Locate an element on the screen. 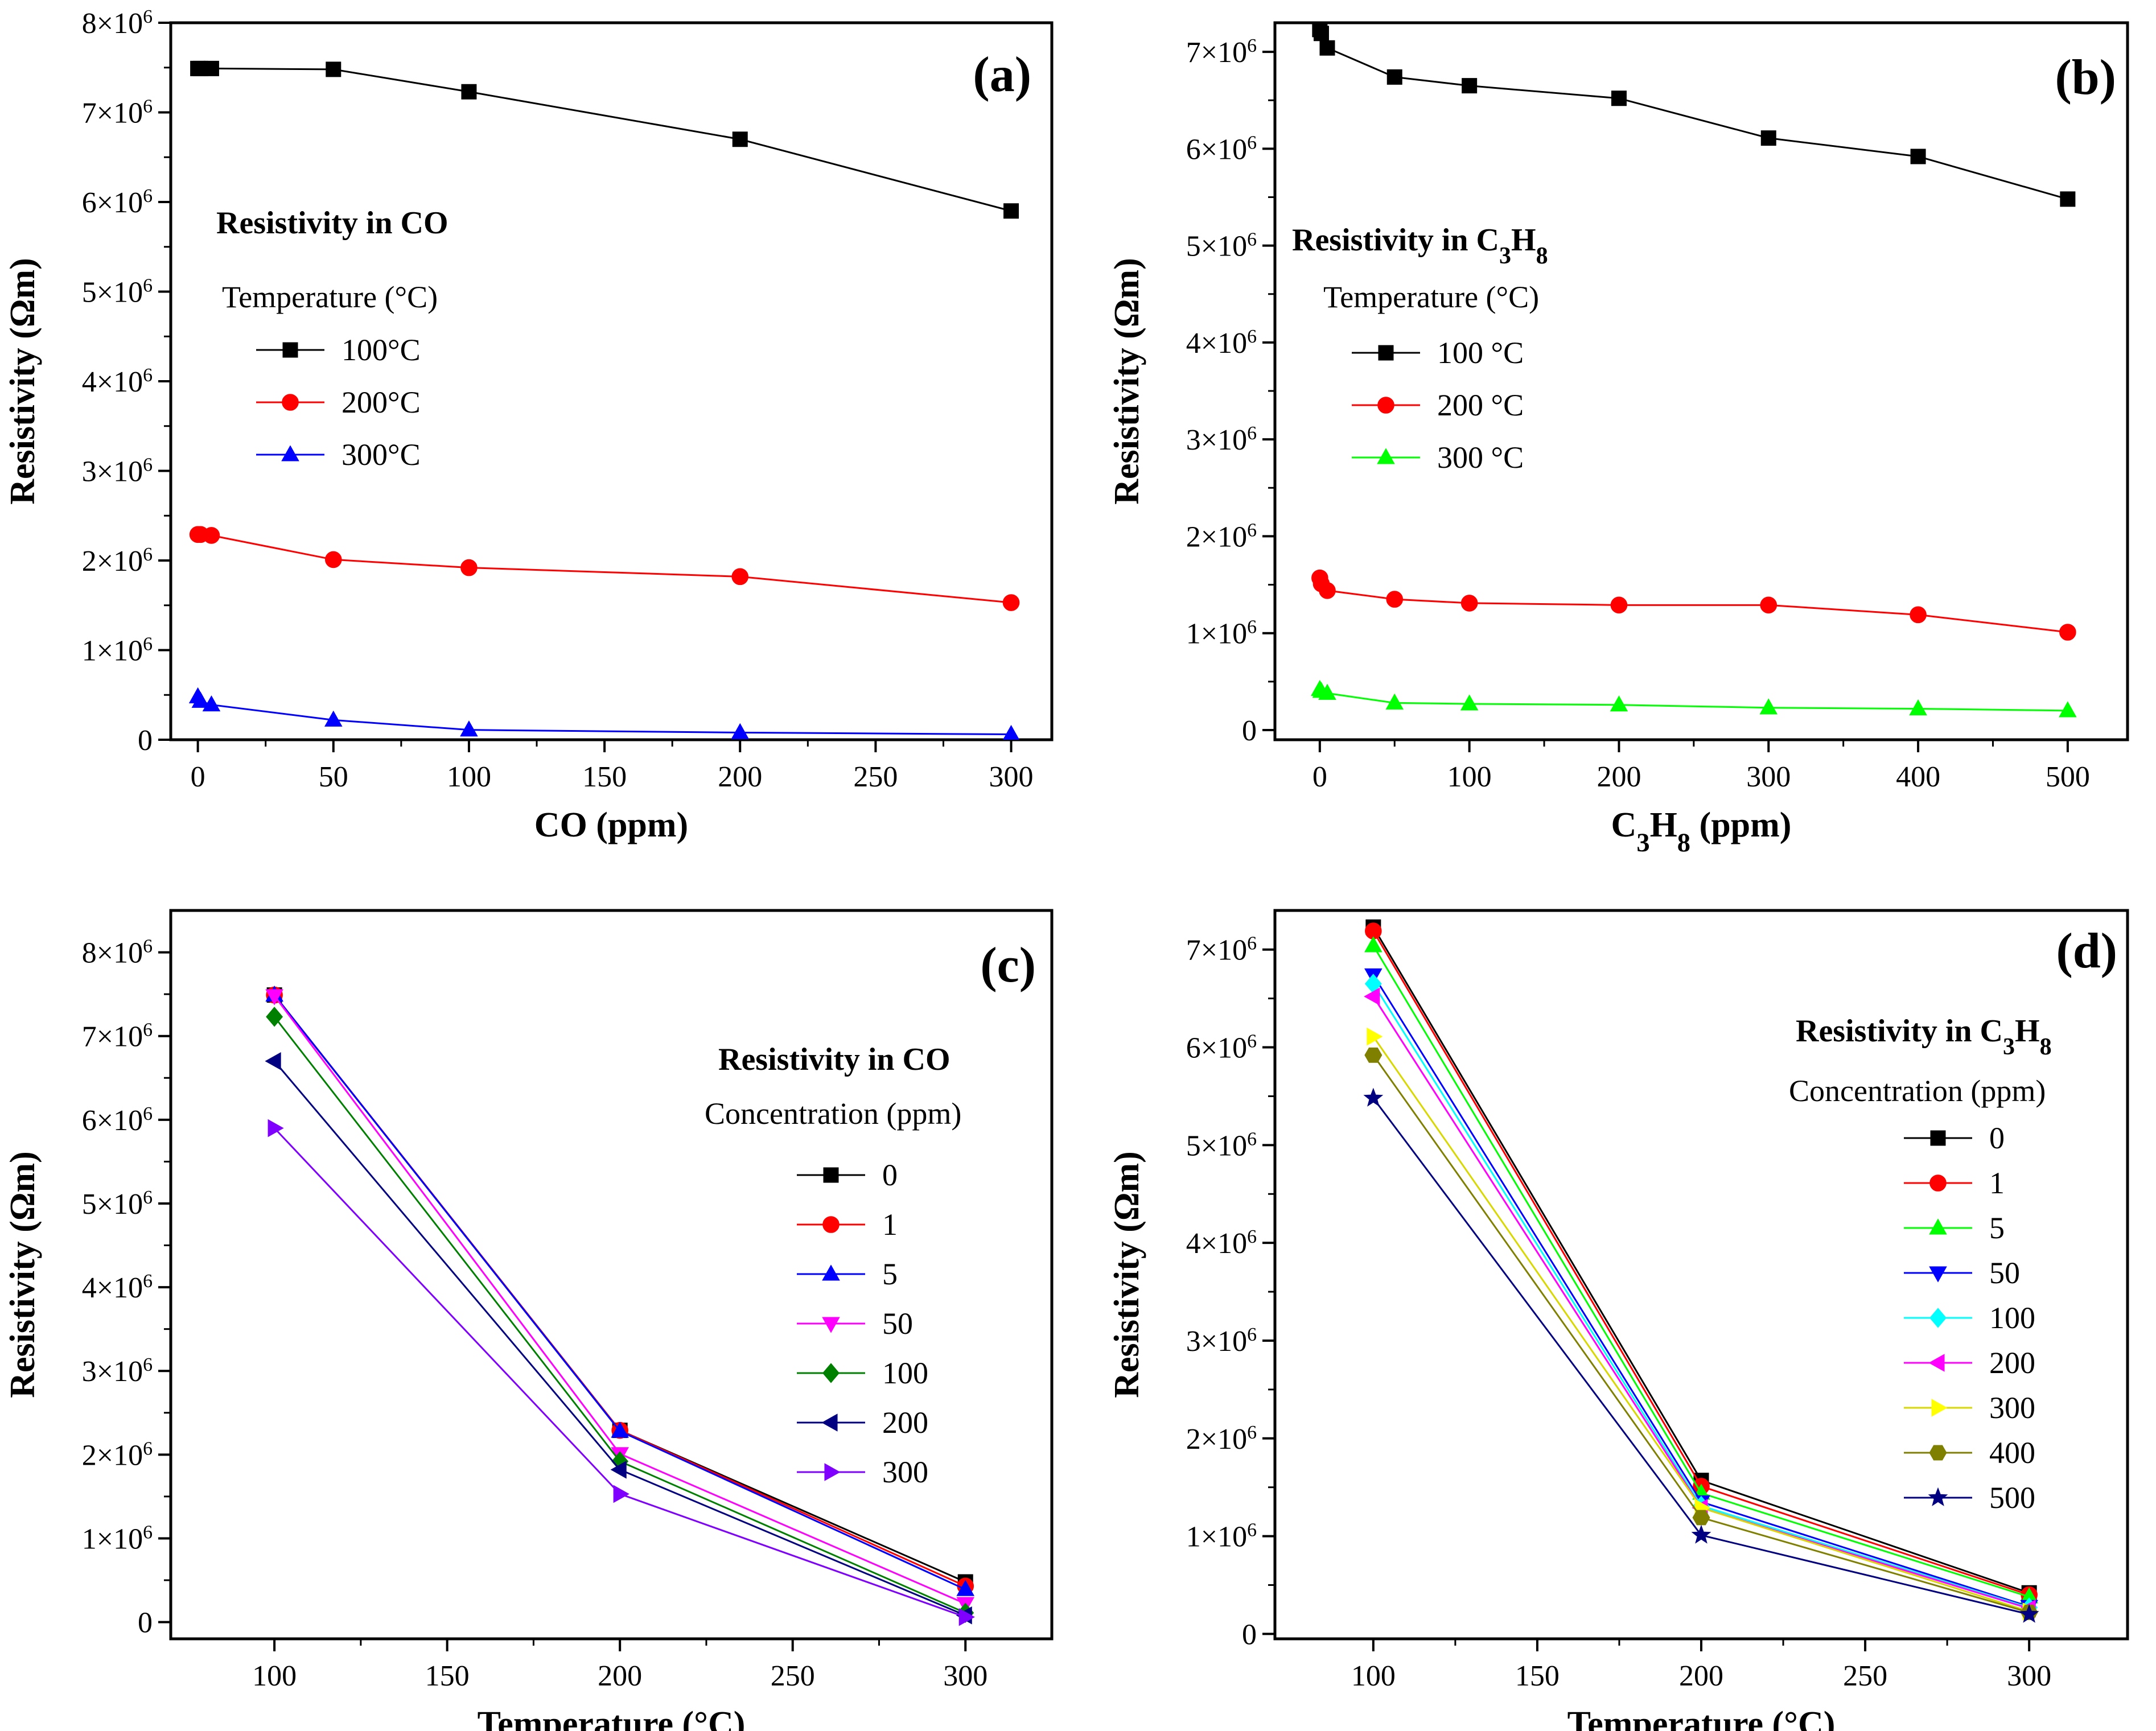 Image resolution: width=2156 pixels, height=1731 pixels. series-line-100°C is located at coordinates (604, 139).